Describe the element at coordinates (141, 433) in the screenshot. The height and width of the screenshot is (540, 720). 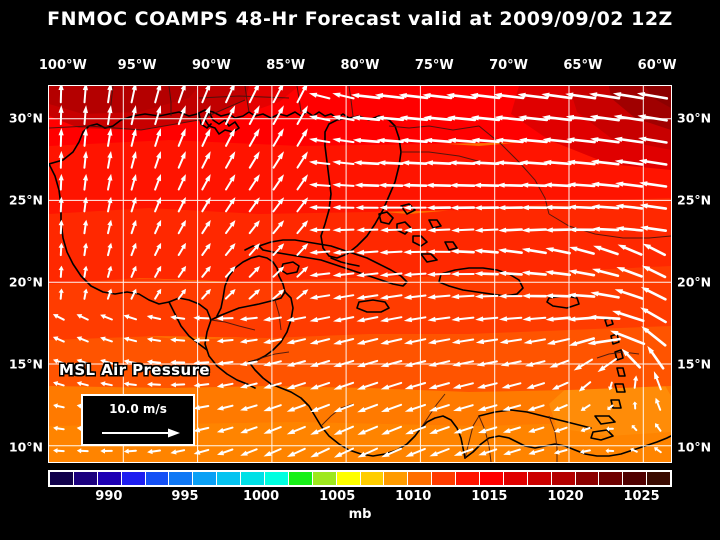
I see `vector-scale-arrow-icon` at that location.